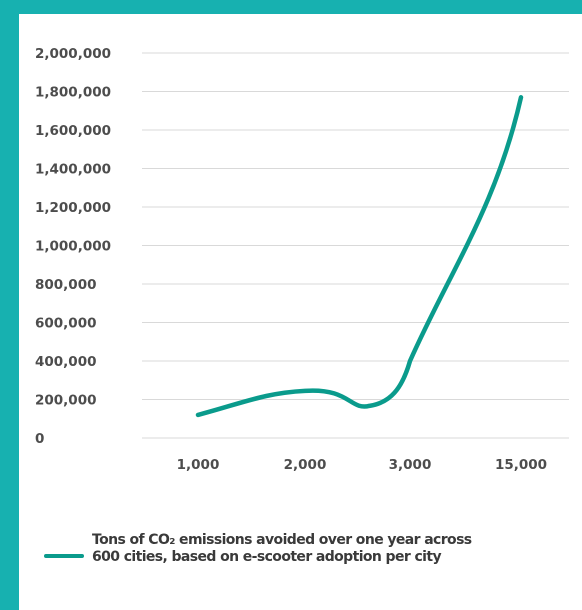 This screenshot has width=582, height=610. I want to click on y-tick-label: 1,600,000, so click(73, 131).